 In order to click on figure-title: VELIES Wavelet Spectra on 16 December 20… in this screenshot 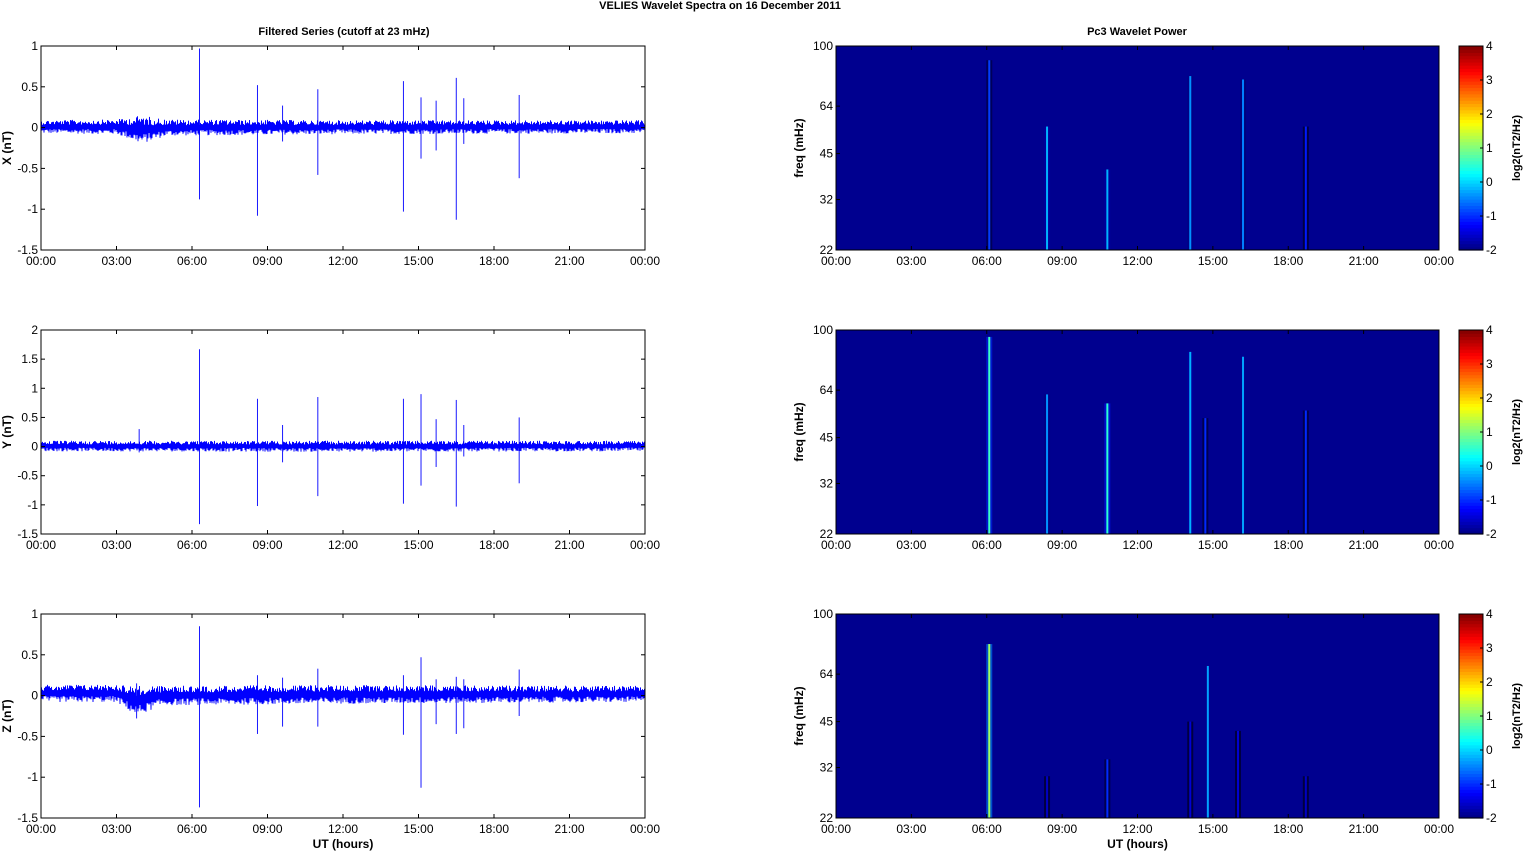, I will do `click(720, 6)`.